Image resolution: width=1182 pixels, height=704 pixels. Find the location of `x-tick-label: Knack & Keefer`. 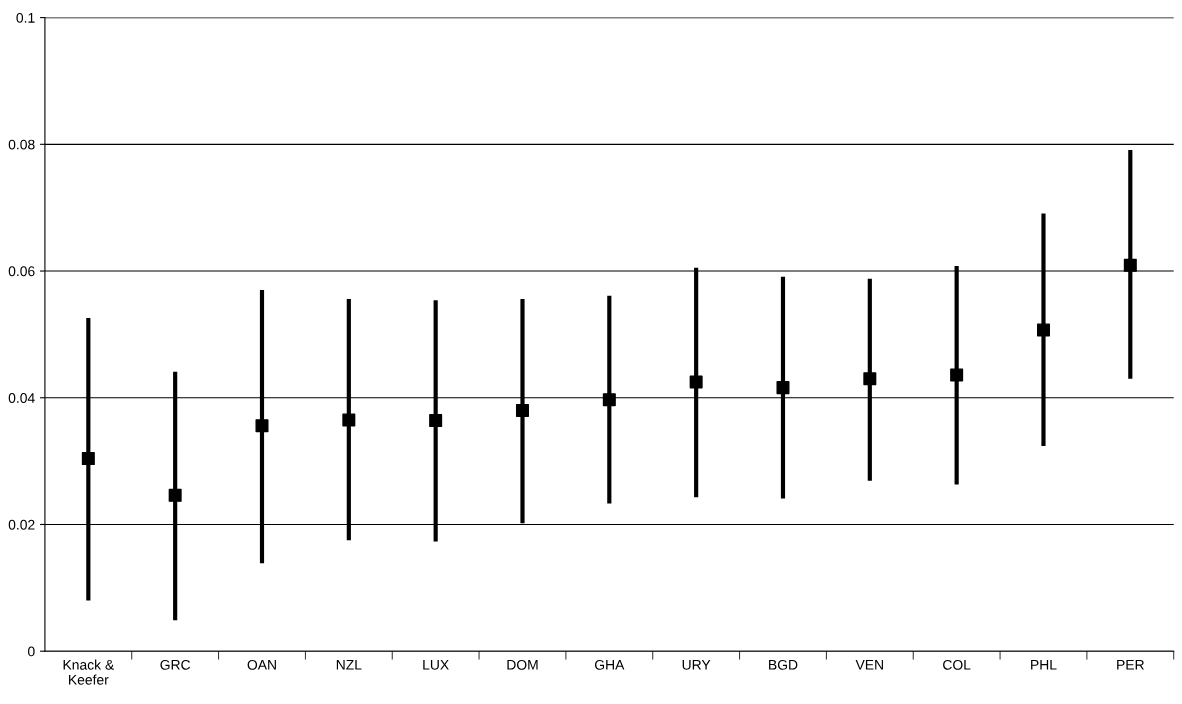

x-tick-label: Knack & Keefer is located at coordinates (88, 672).